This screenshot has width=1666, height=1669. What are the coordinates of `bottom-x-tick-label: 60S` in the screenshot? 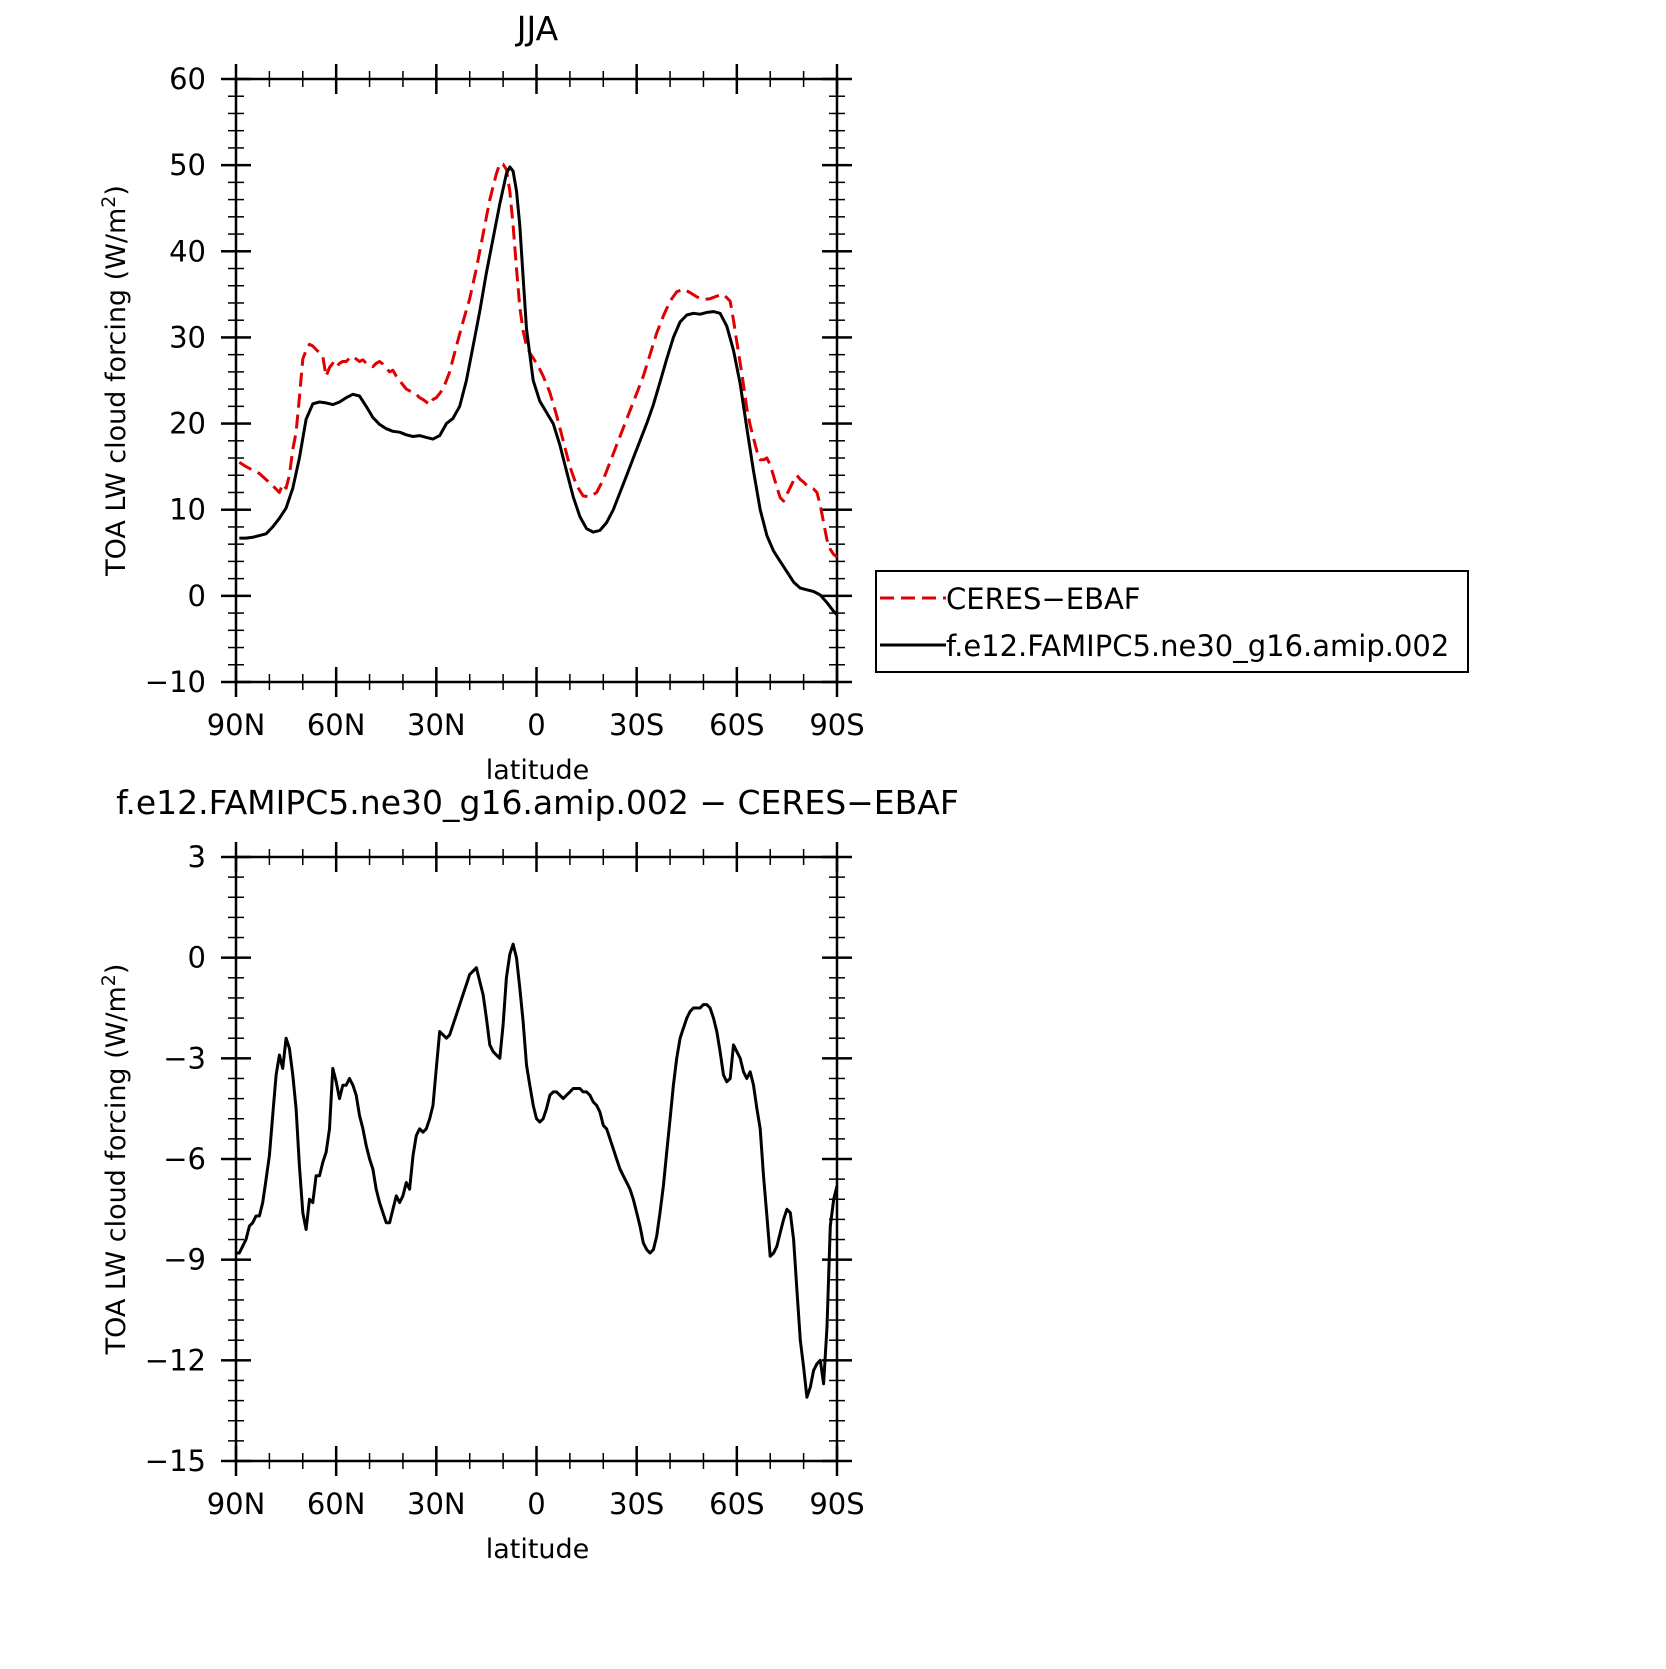 It's located at (736, 1504).